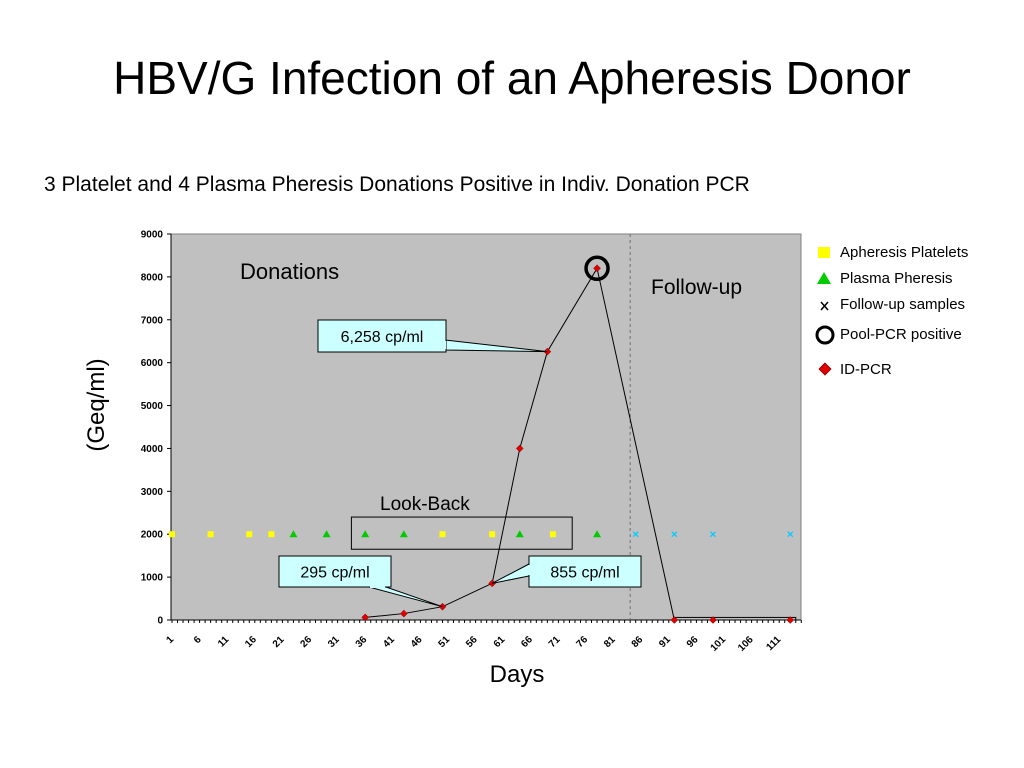 Image resolution: width=1024 pixels, height=768 pixels. I want to click on x-tick-label: 51, so click(444, 642).